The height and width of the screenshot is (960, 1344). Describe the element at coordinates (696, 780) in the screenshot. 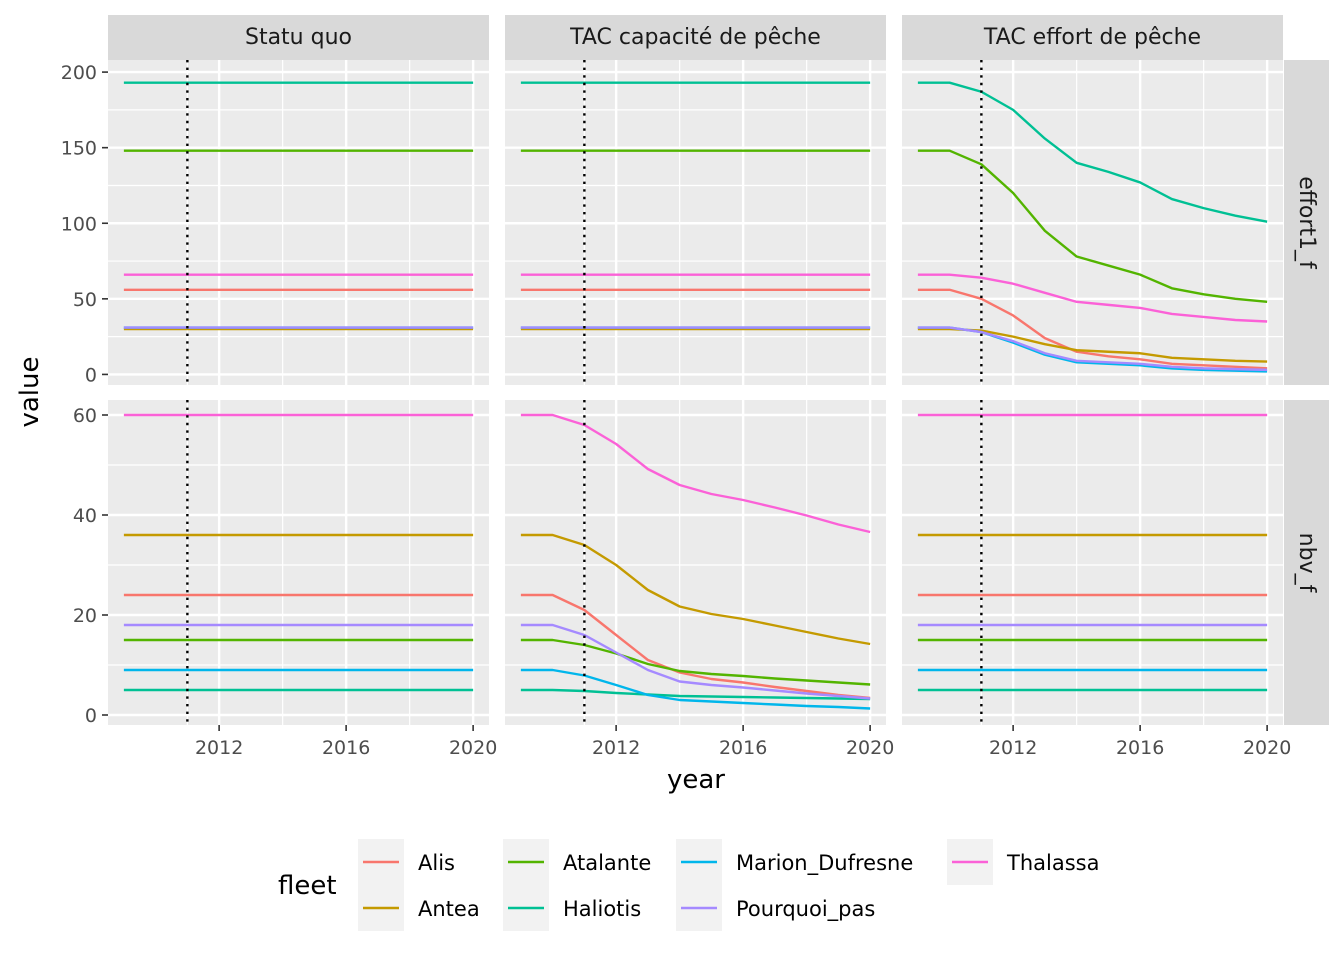

I see `x-axis-title: year` at that location.